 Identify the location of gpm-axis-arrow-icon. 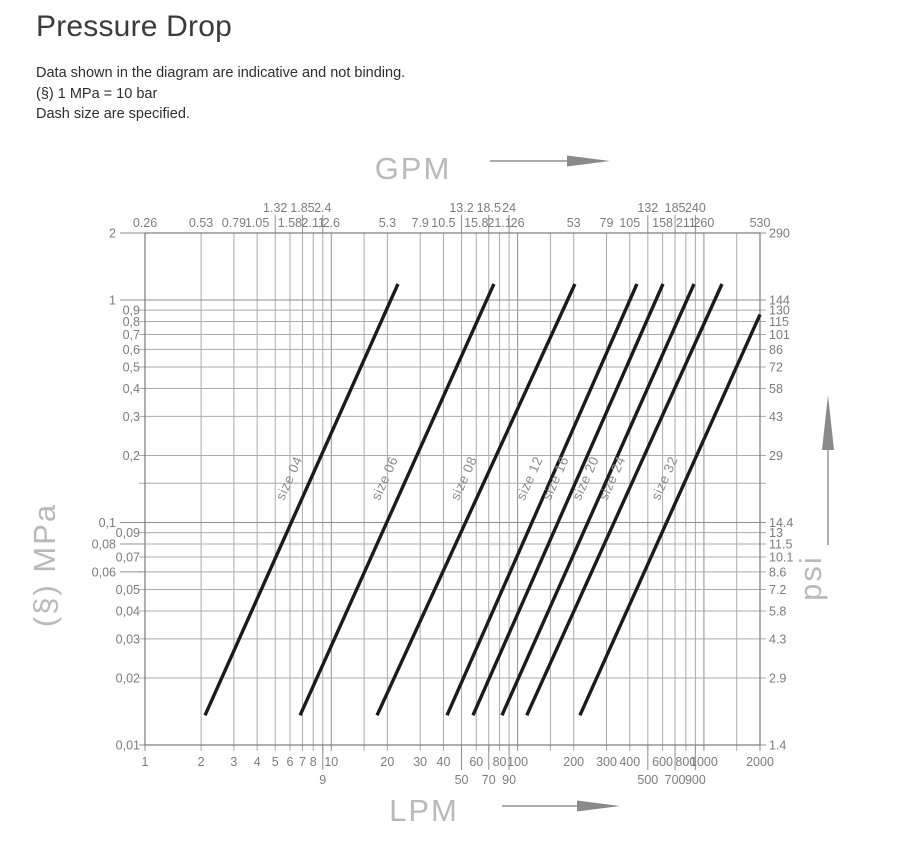
(550, 161).